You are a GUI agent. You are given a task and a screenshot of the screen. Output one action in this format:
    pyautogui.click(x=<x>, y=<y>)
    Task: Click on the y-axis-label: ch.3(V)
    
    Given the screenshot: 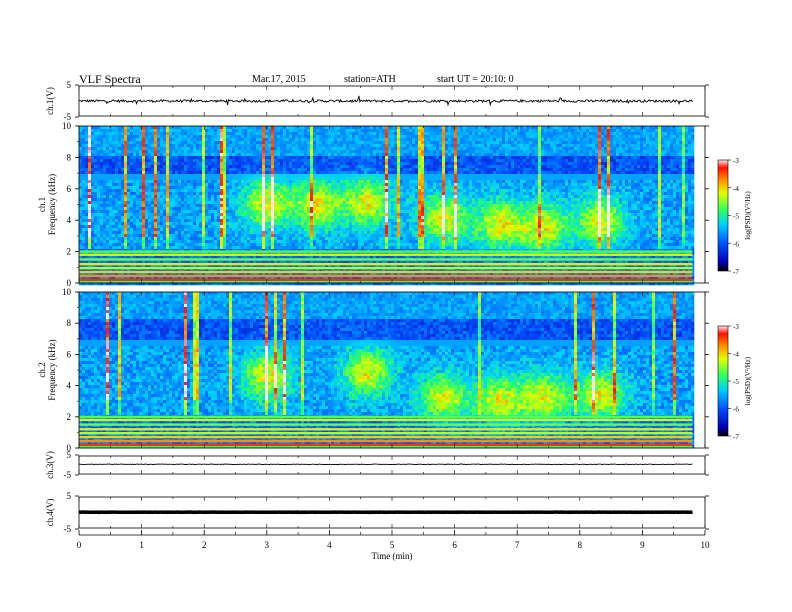 What is the action you would take?
    pyautogui.click(x=50, y=465)
    